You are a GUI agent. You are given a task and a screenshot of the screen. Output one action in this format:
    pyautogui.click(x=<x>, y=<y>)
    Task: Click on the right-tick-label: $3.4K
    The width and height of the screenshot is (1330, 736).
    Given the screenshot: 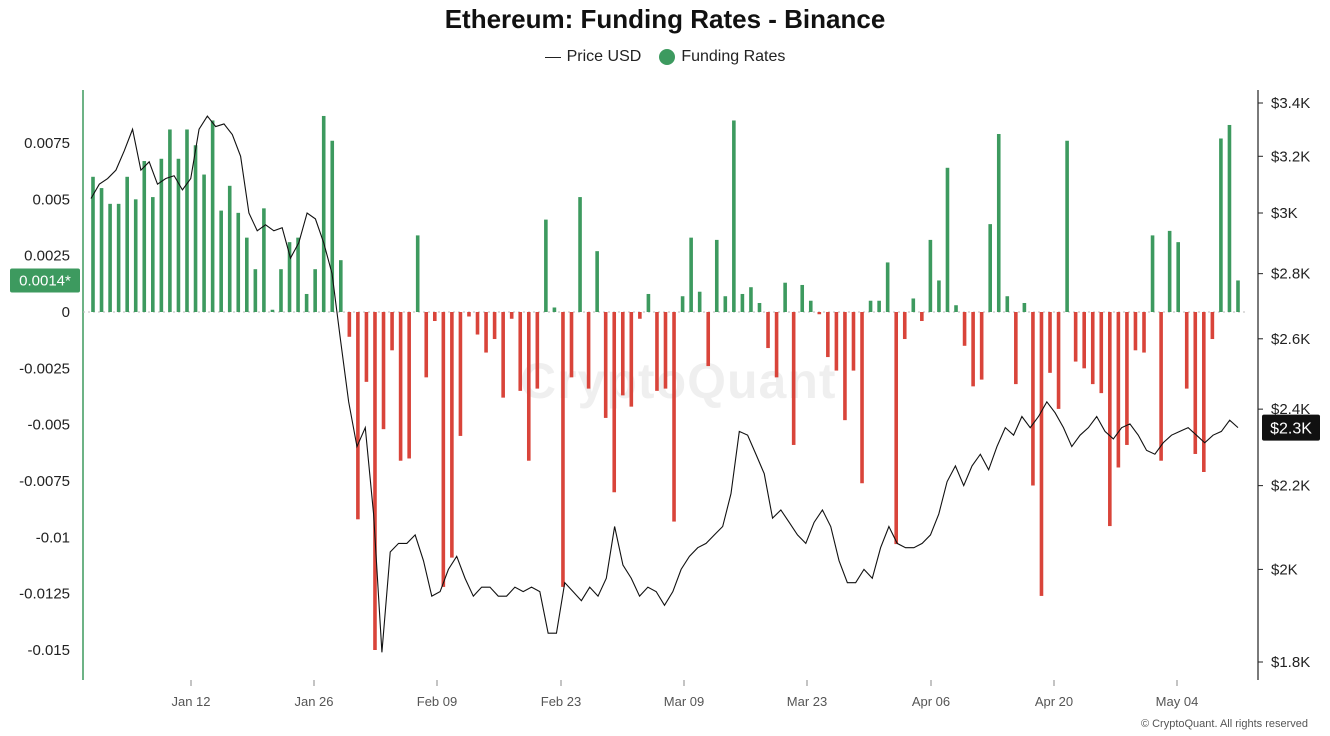 What is the action you would take?
    pyautogui.click(x=1290, y=103)
    